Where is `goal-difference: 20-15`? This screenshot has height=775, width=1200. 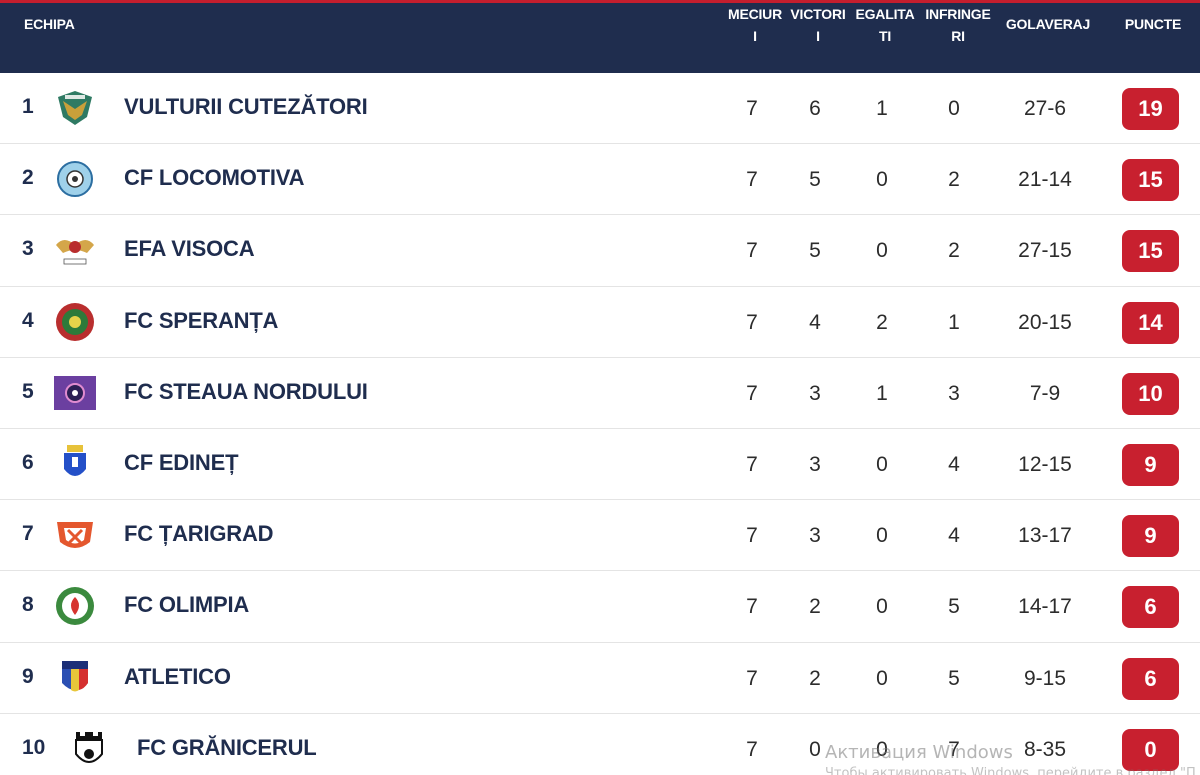
goal-difference: 20-15 is located at coordinates (1045, 322).